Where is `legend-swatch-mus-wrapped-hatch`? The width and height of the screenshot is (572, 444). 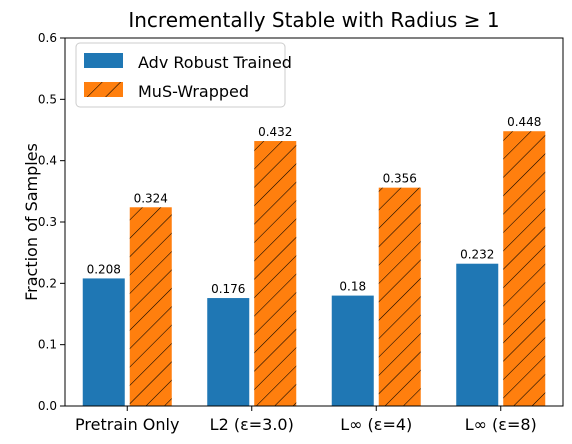
legend-swatch-mus-wrapped-hatch is located at coordinates (103, 89).